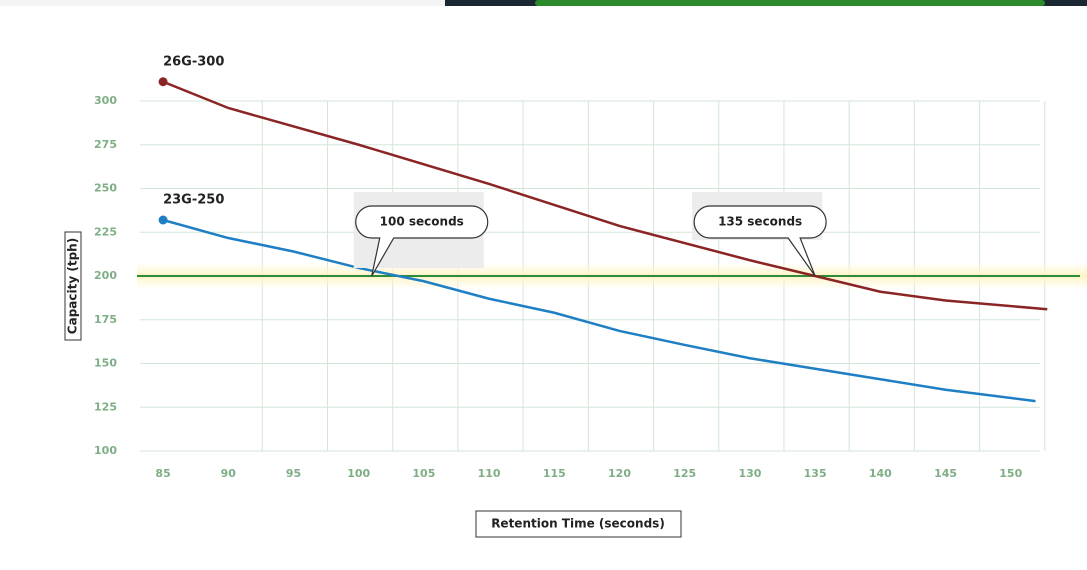 This screenshot has height=570, width=1087. I want to click on callout-text: 135 seconds, so click(760, 222).